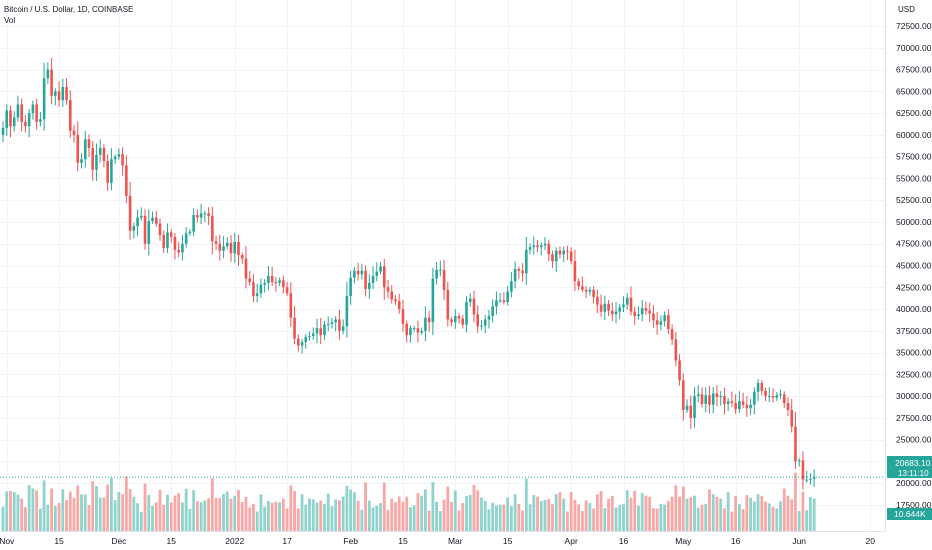  What do you see at coordinates (914, 266) in the screenshot?
I see `price-tick-label: 45000.00` at bounding box center [914, 266].